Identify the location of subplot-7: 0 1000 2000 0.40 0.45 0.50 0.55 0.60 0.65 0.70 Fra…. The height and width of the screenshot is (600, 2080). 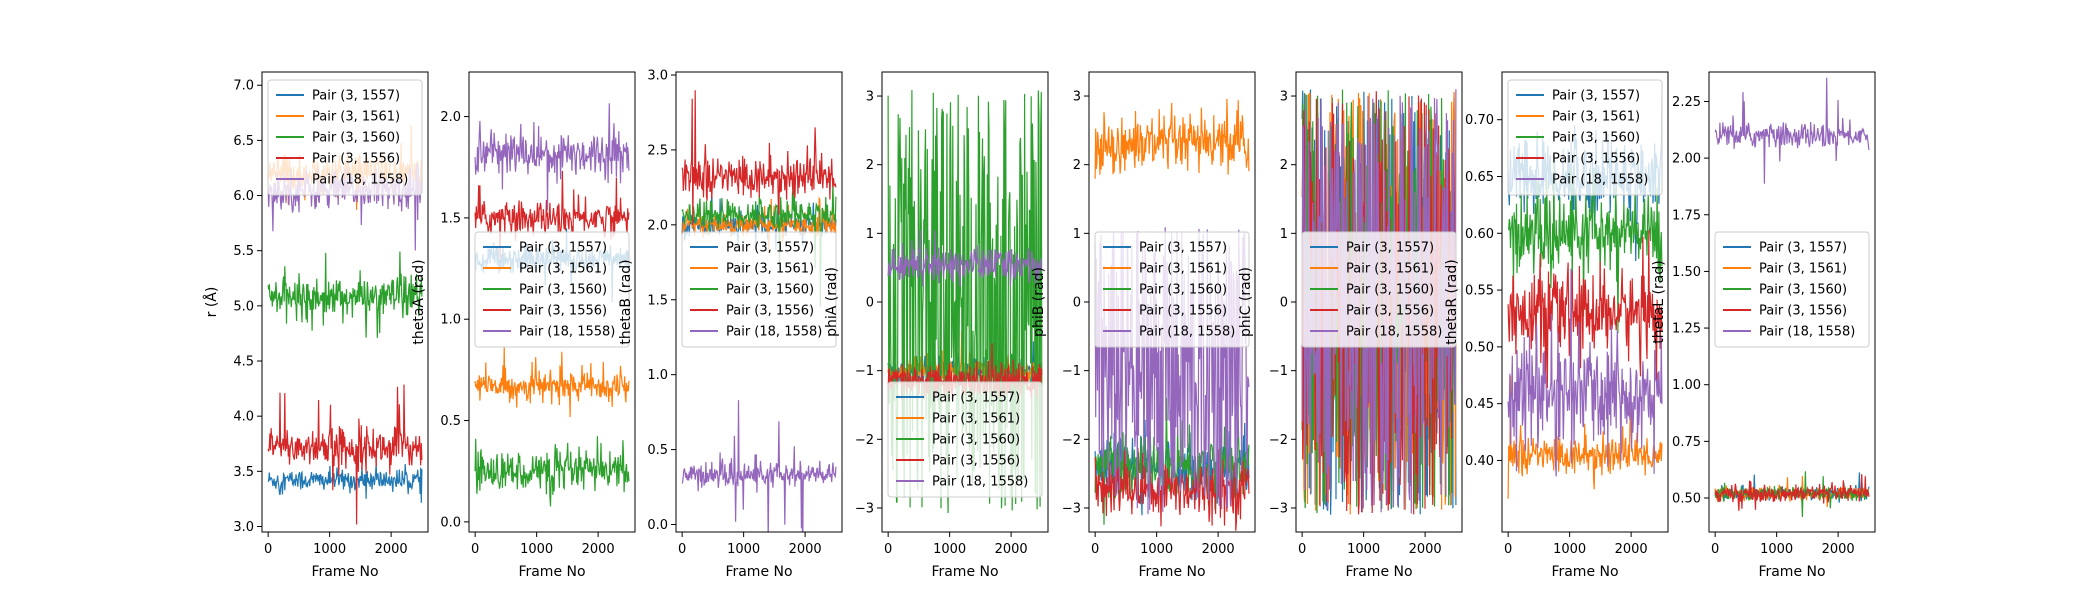
(1556, 325).